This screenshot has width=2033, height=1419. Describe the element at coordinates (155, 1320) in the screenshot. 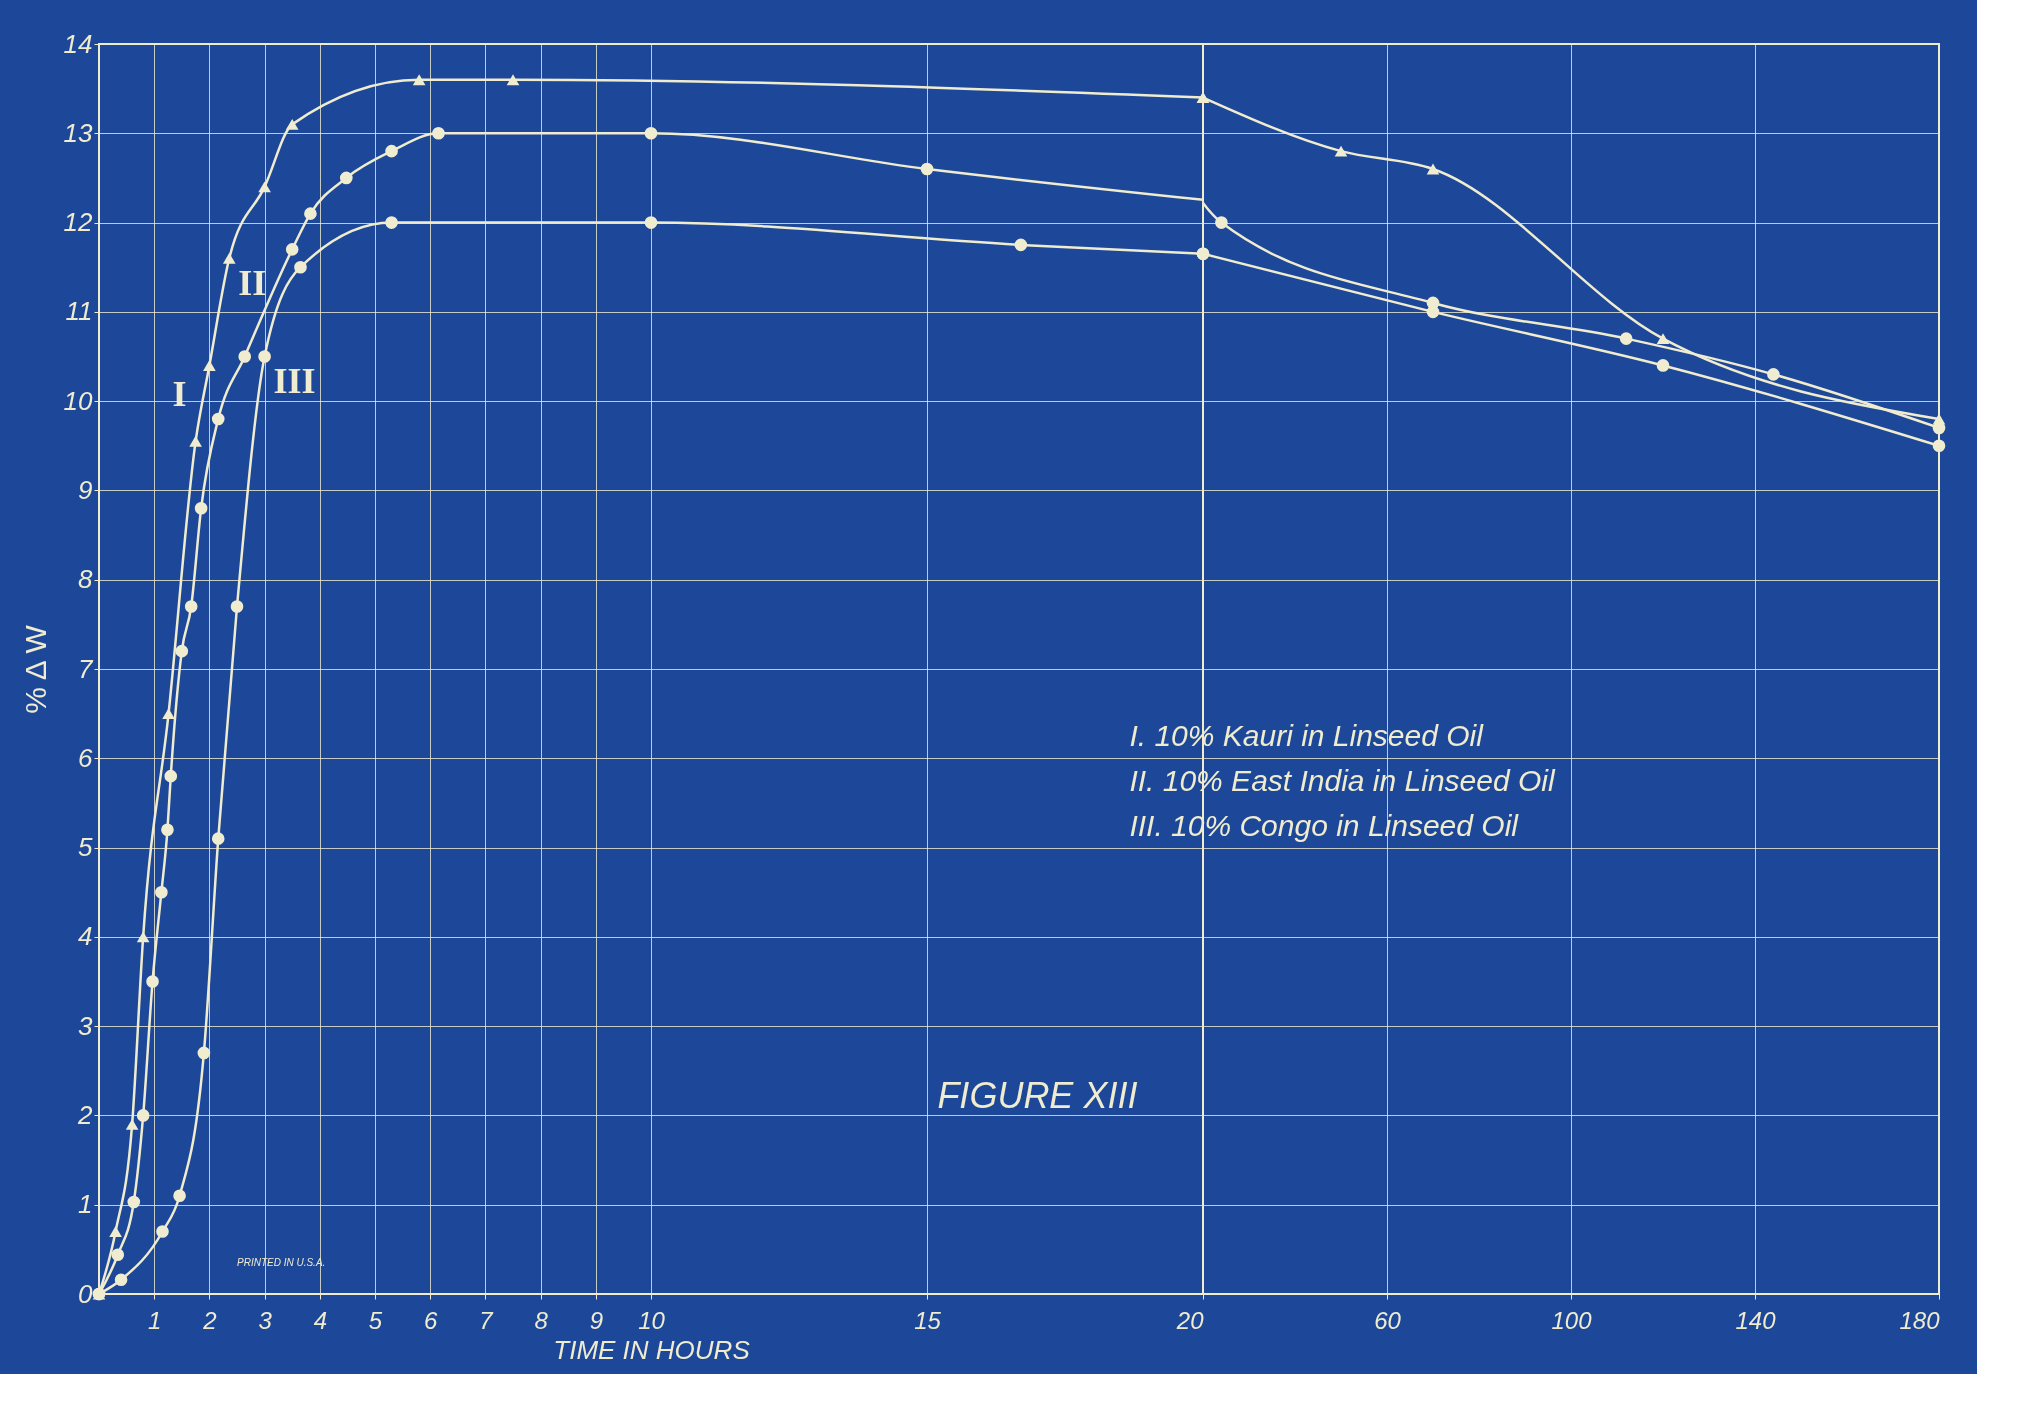

I see `x-tick-label: 1` at that location.